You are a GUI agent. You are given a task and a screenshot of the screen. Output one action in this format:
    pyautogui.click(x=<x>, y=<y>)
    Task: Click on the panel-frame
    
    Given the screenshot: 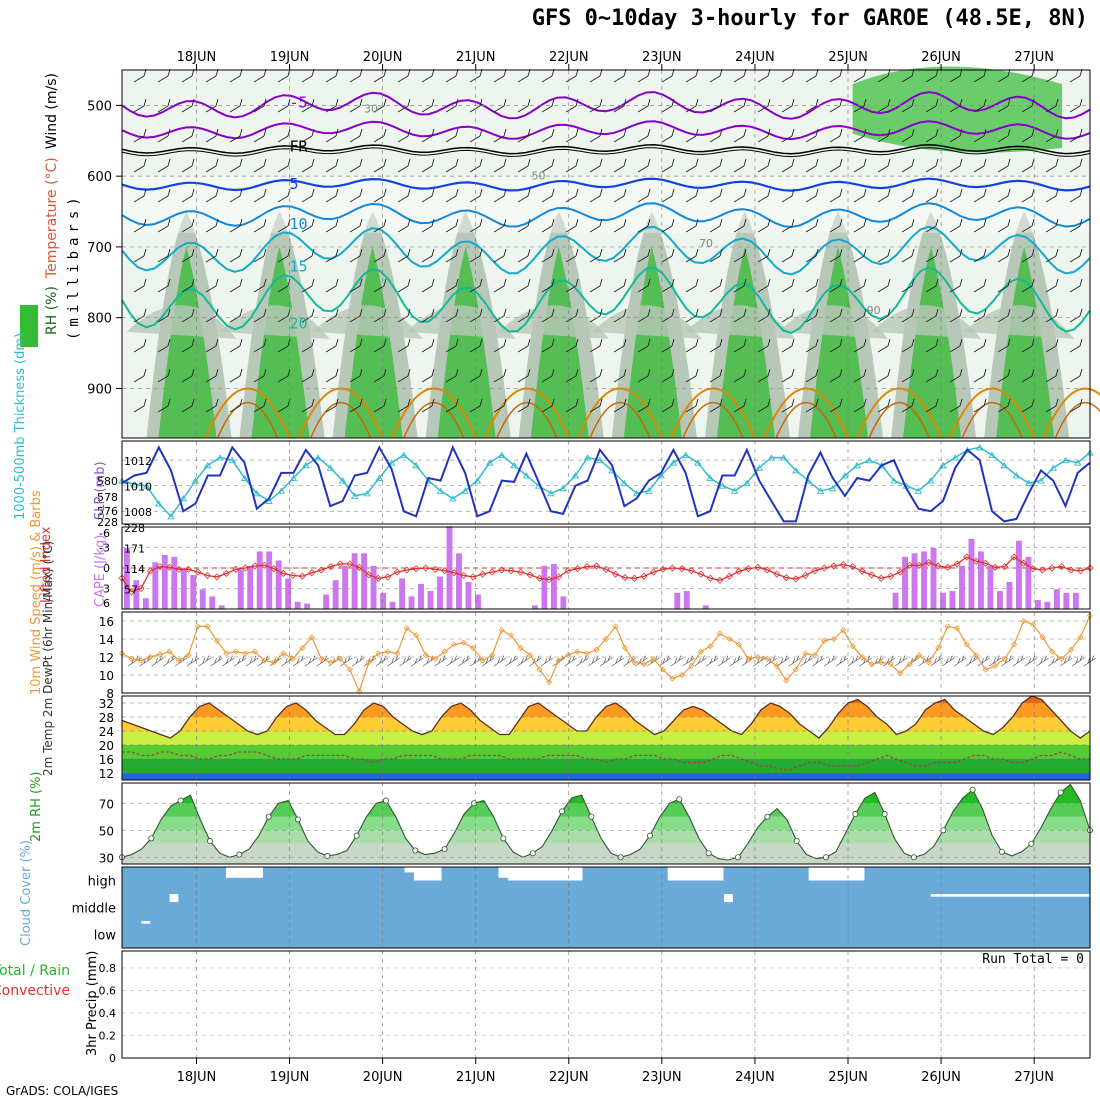 What is the action you would take?
    pyautogui.click(x=606, y=823)
    